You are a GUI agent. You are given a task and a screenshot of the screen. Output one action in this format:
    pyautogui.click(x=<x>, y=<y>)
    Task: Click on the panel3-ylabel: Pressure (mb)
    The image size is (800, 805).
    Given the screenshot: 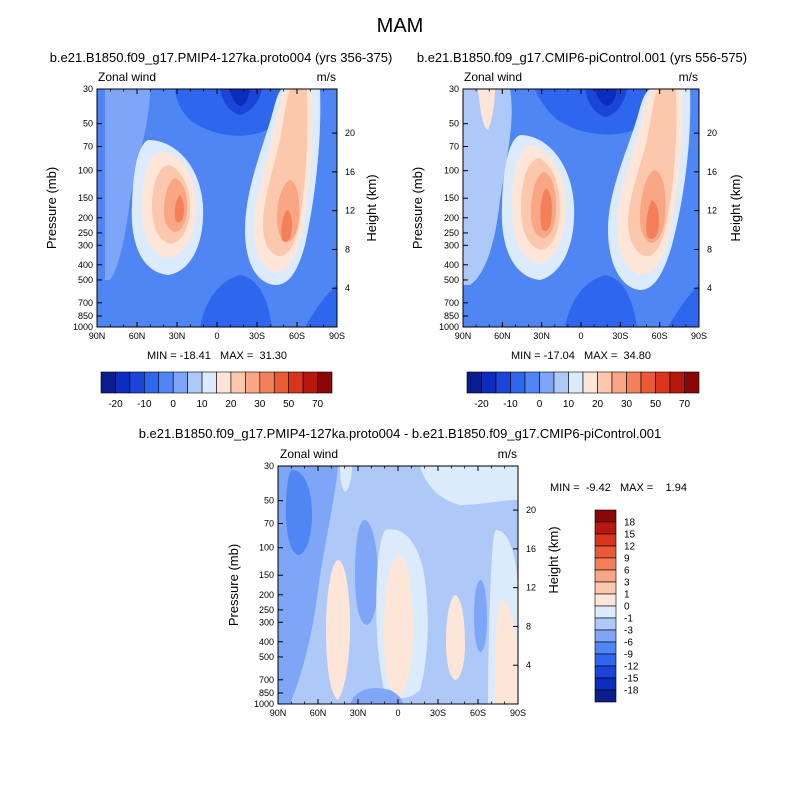 What is the action you would take?
    pyautogui.click(x=233, y=585)
    